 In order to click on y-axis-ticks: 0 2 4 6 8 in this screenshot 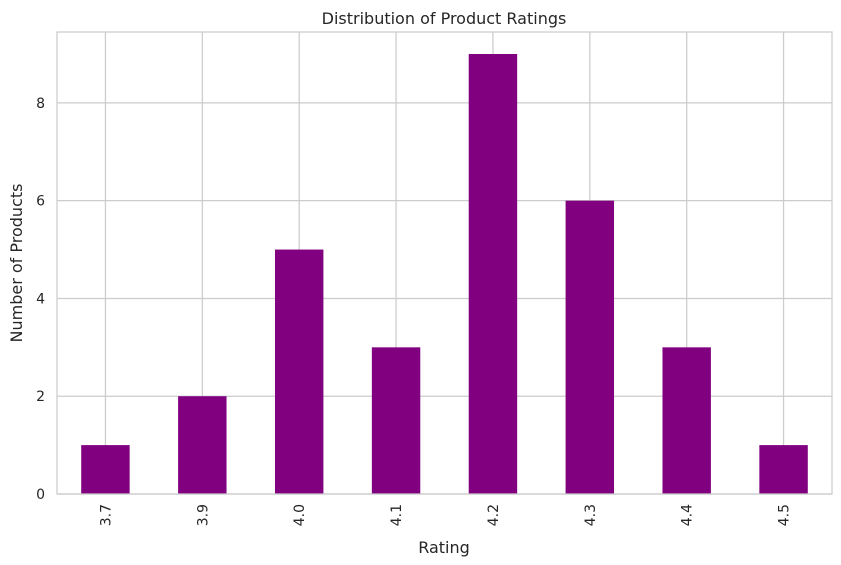, I will do `click(40, 299)`.